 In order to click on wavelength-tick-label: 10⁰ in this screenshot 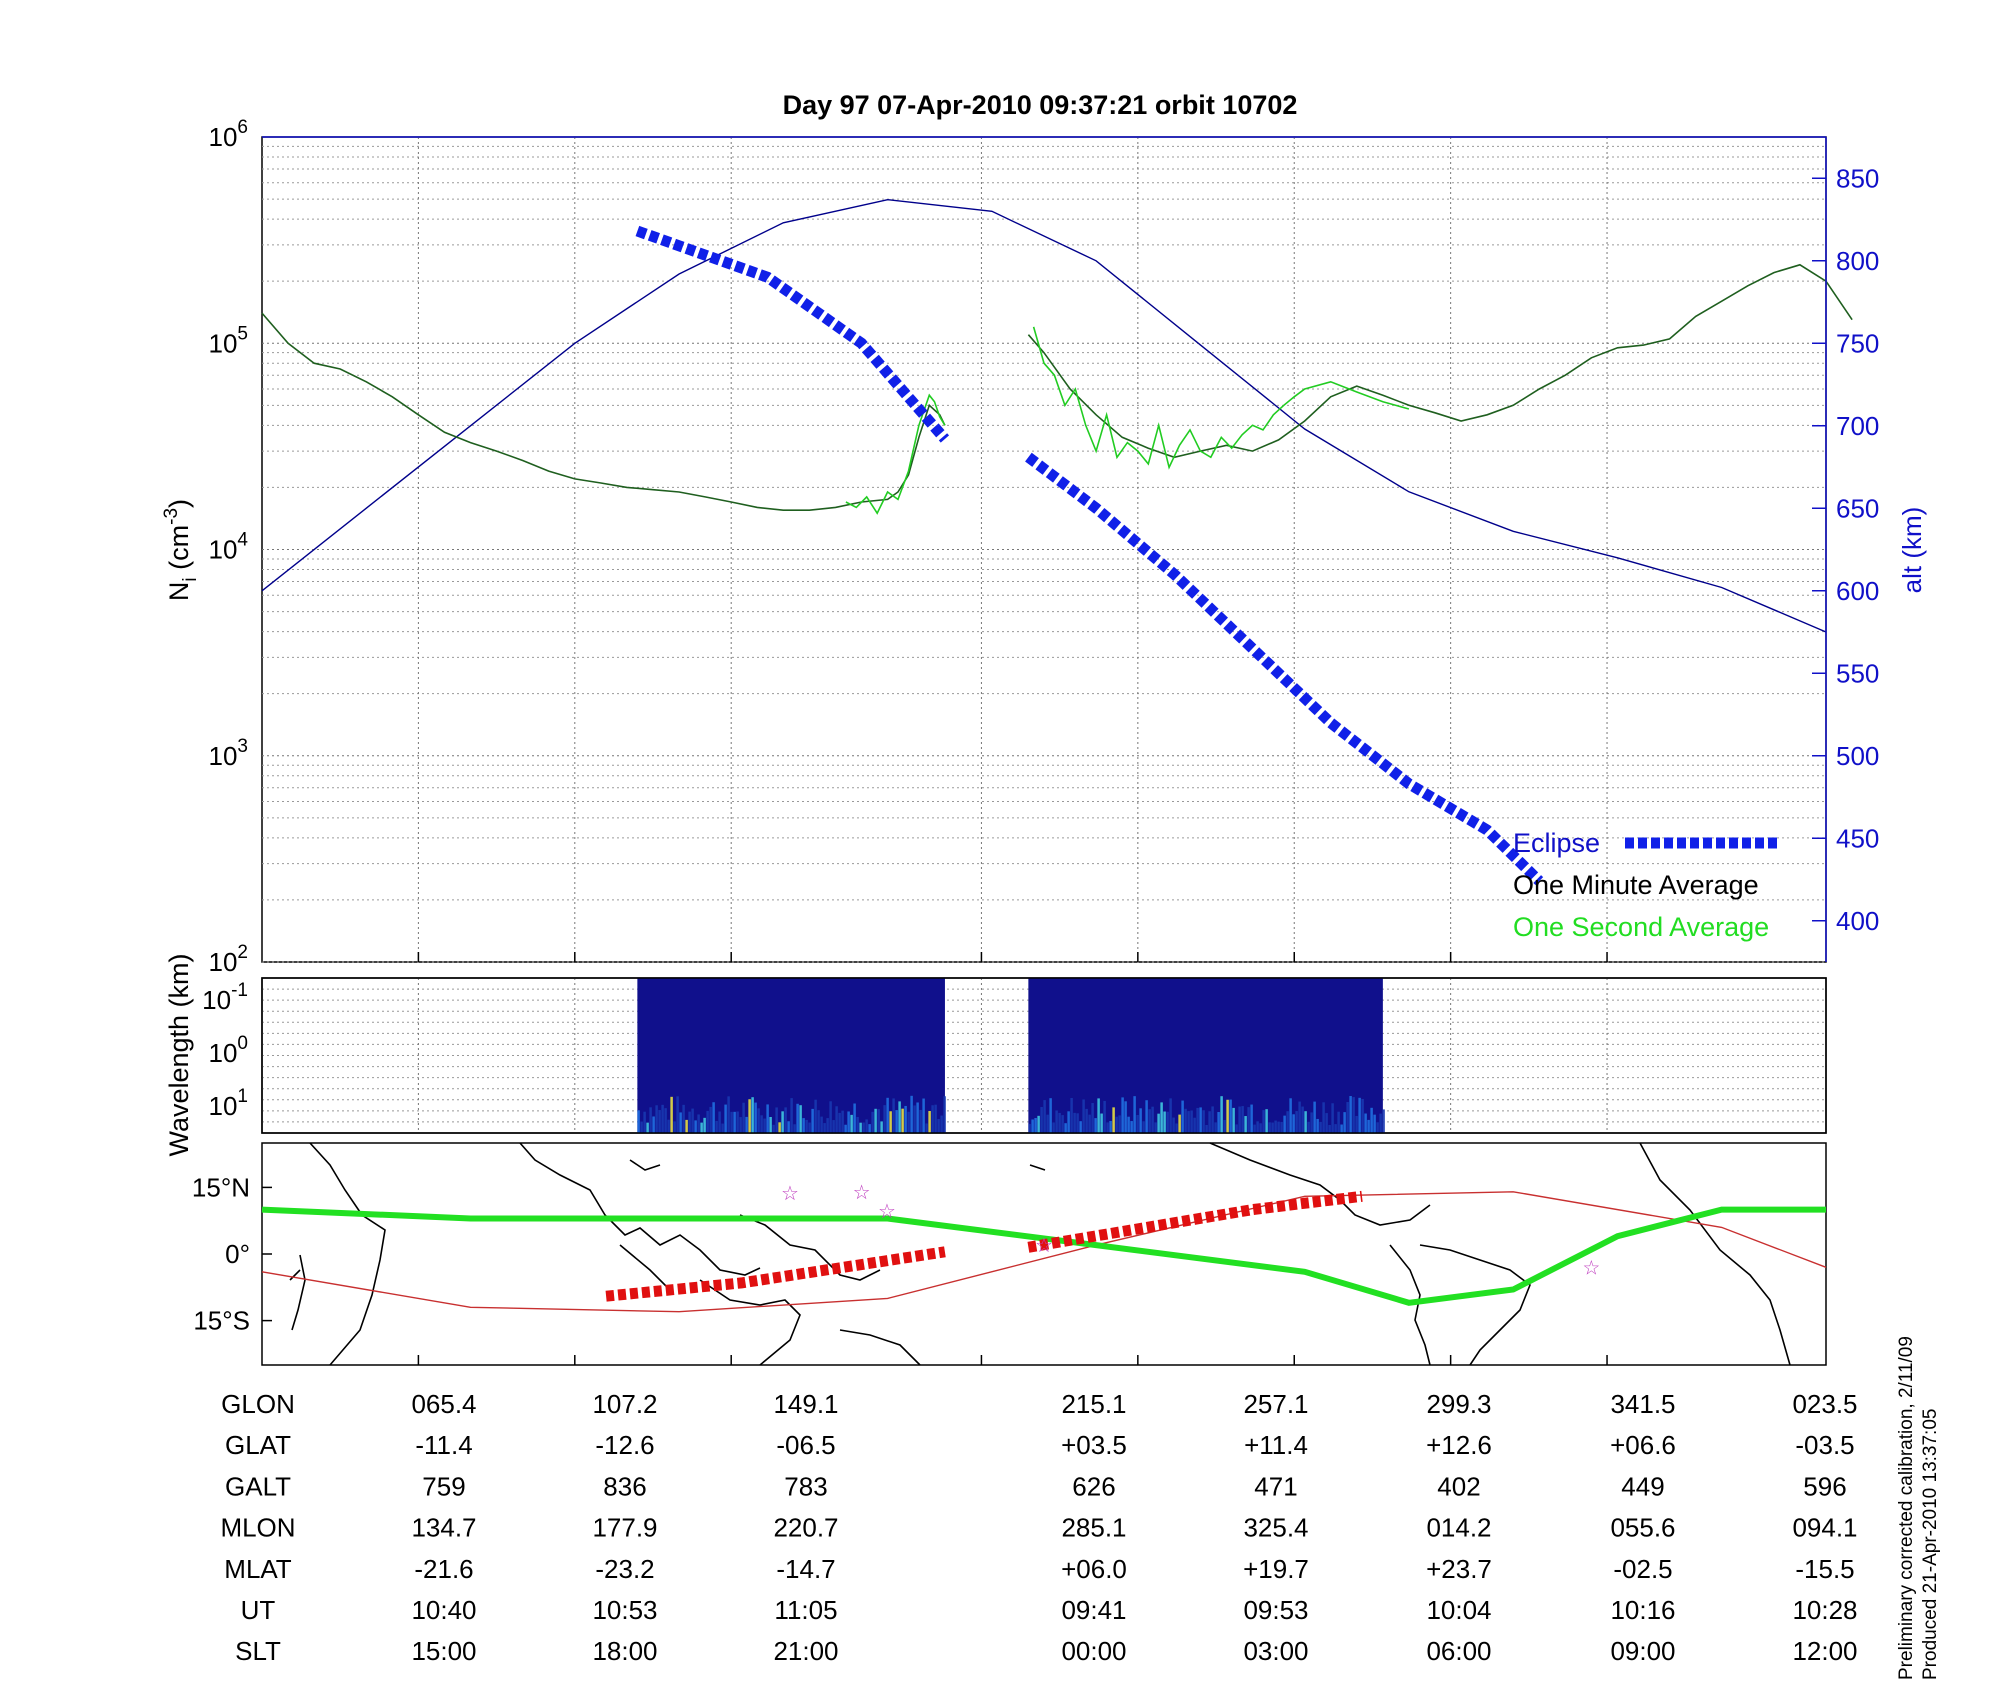, I will do `click(229, 1050)`.